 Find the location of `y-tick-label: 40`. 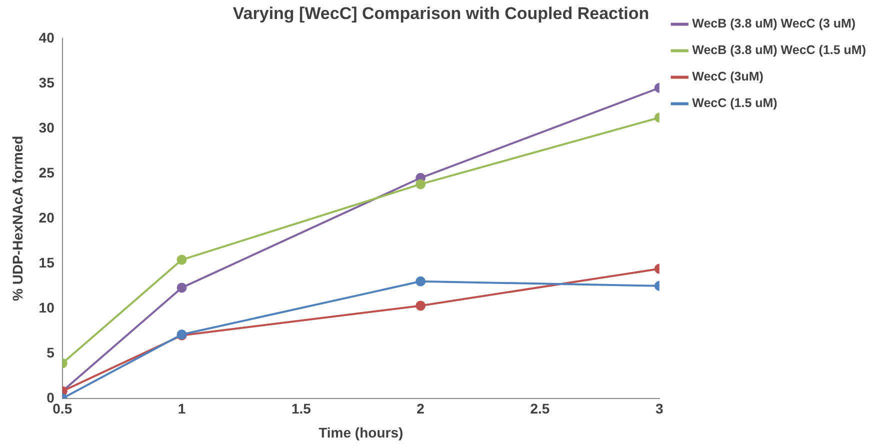

y-tick-label: 40 is located at coordinates (46, 37).